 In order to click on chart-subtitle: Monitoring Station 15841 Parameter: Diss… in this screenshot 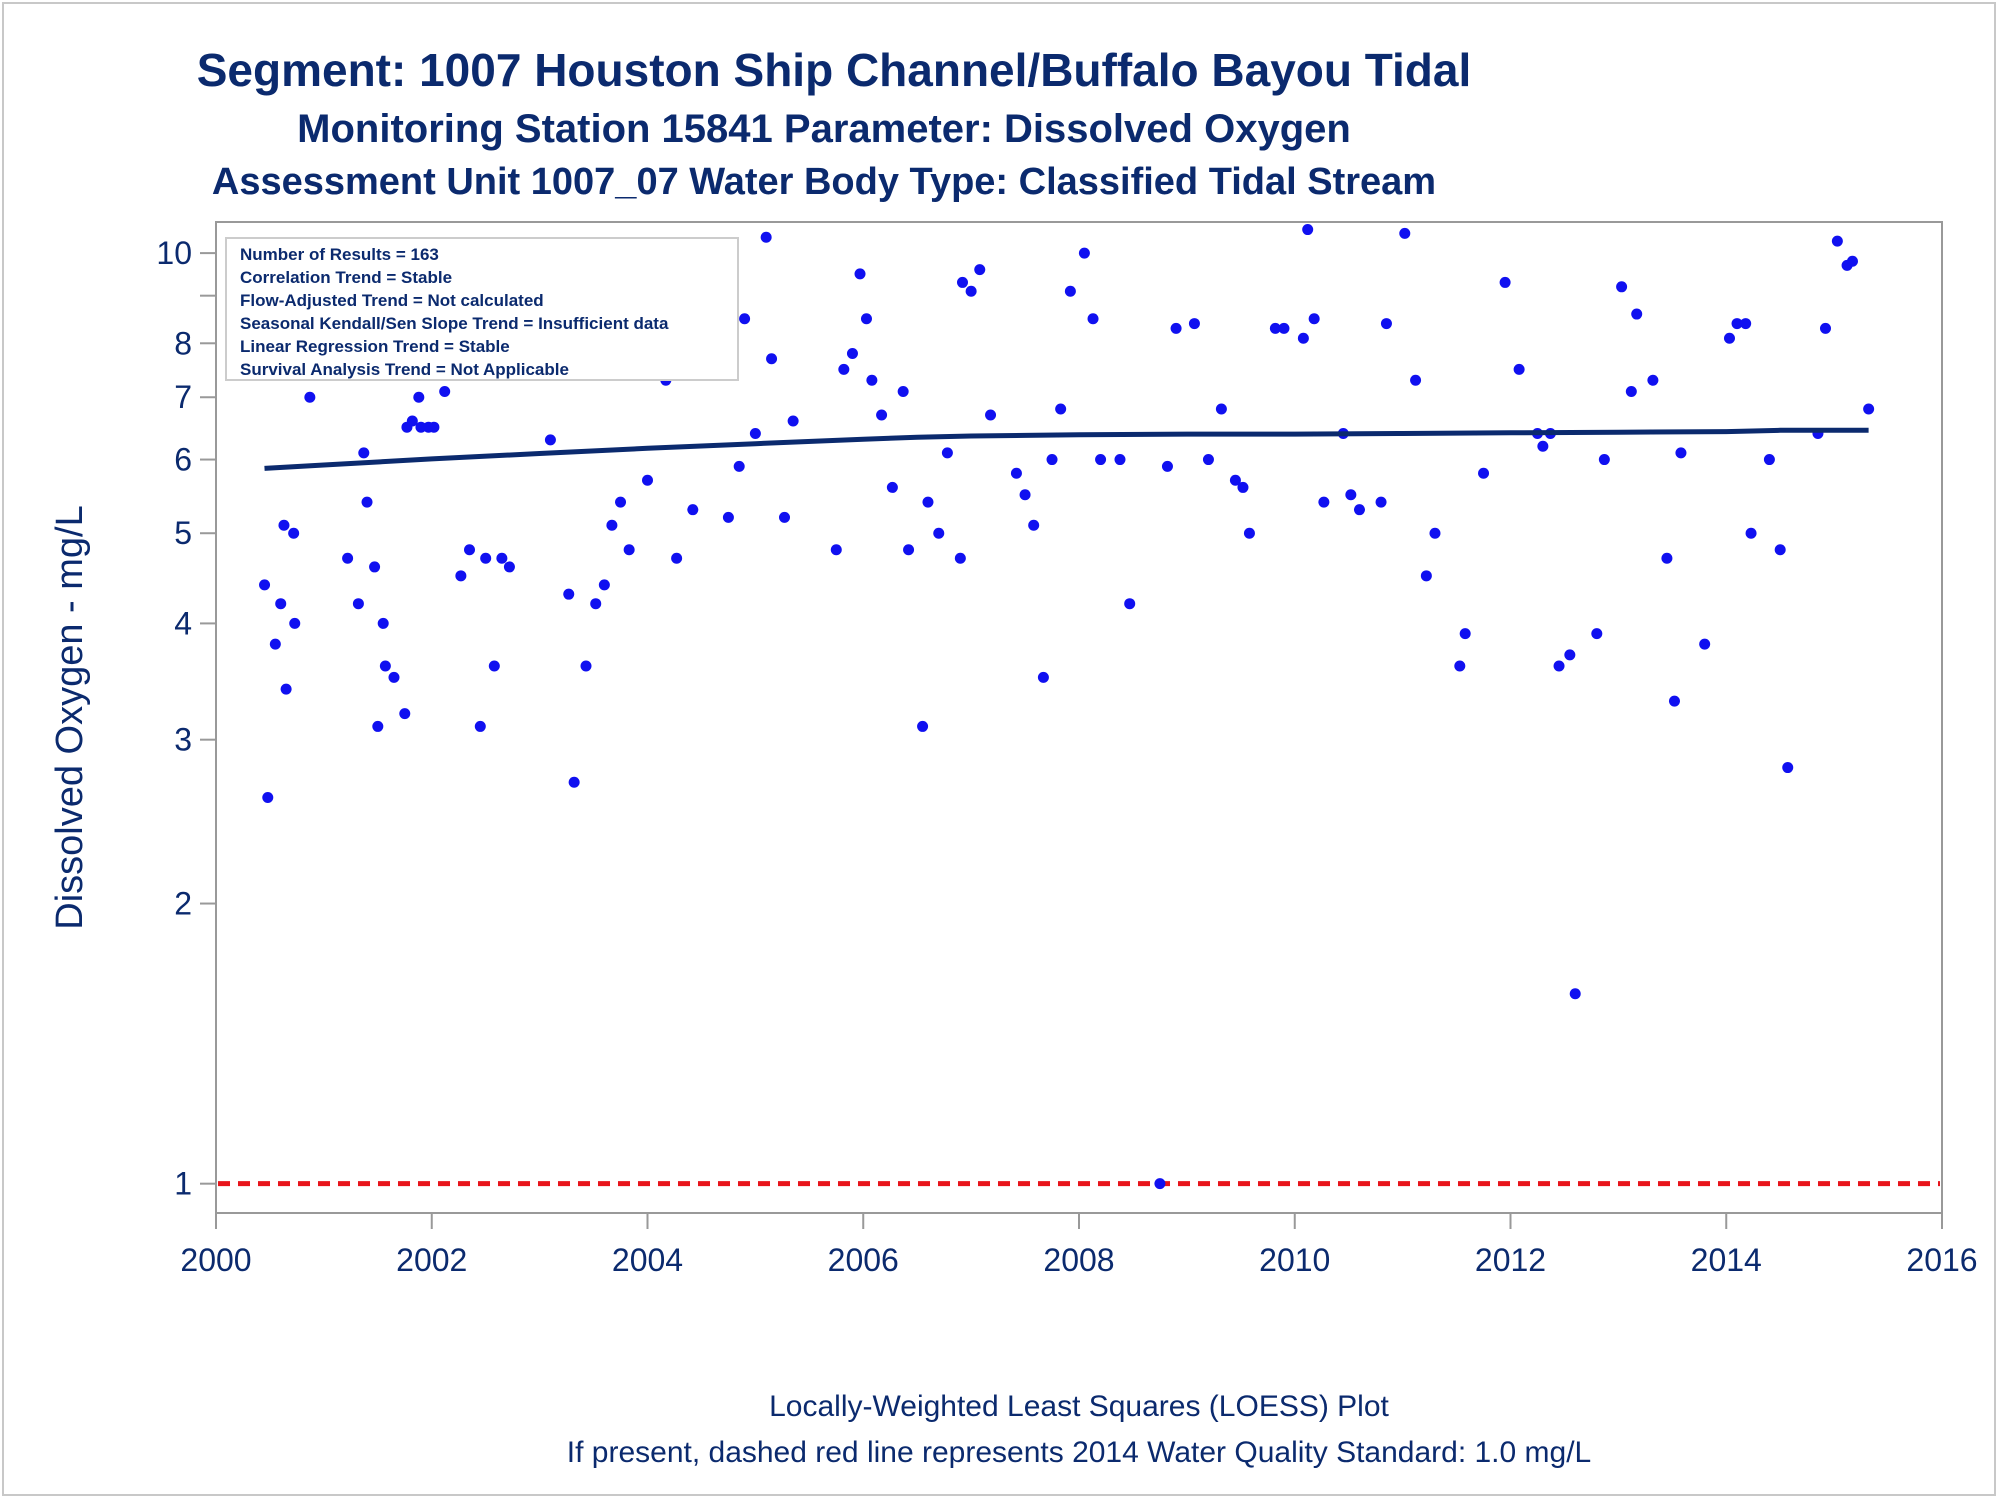, I will do `click(824, 129)`.